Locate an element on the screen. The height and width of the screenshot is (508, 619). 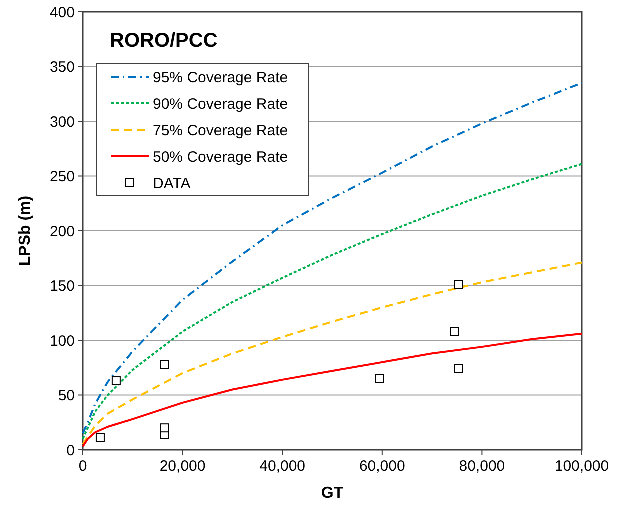
y-axis-title: LPSb (m) is located at coordinates (25, 231).